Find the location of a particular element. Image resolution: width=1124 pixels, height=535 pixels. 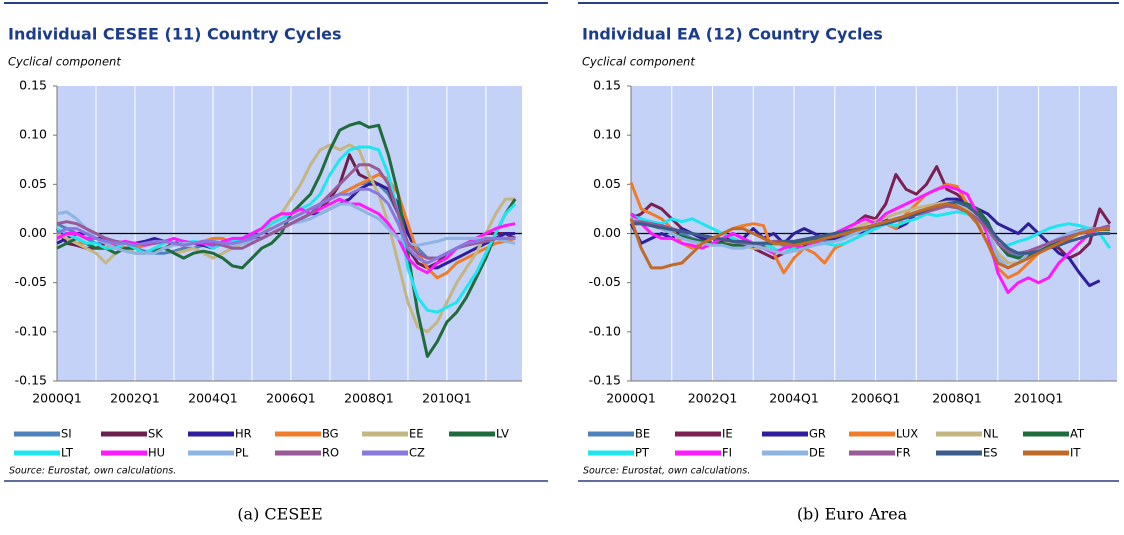

legend-label: BE is located at coordinates (642, 434).